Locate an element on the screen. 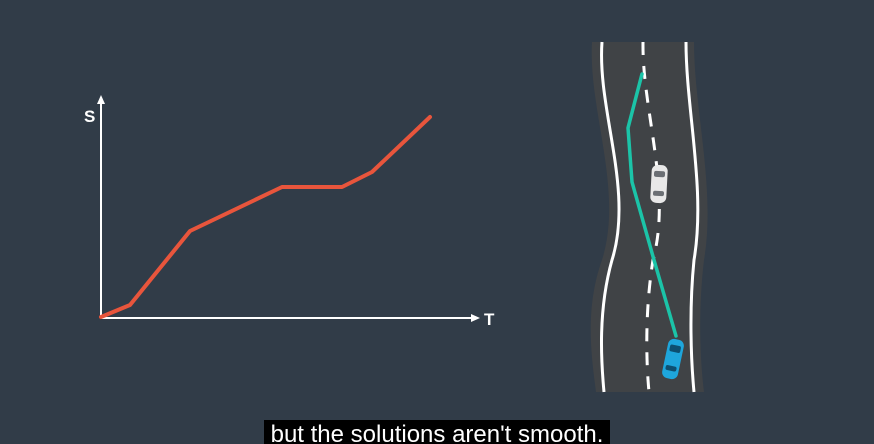 This screenshot has height=444, width=874. other-car-body is located at coordinates (659, 184).